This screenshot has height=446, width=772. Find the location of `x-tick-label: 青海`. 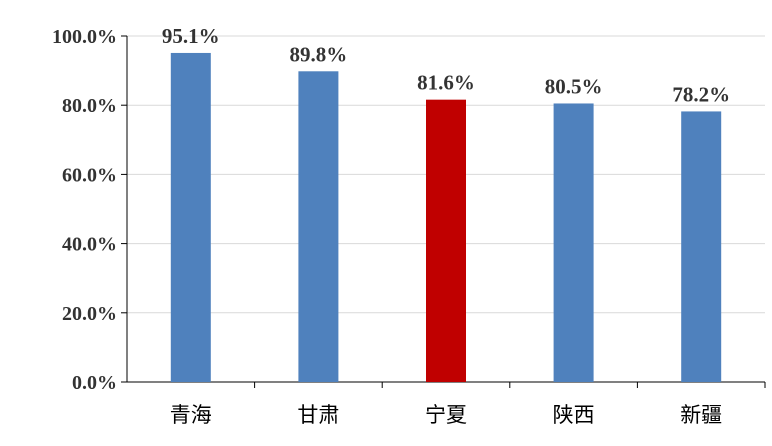

x-tick-label: 青海 is located at coordinates (191, 415).